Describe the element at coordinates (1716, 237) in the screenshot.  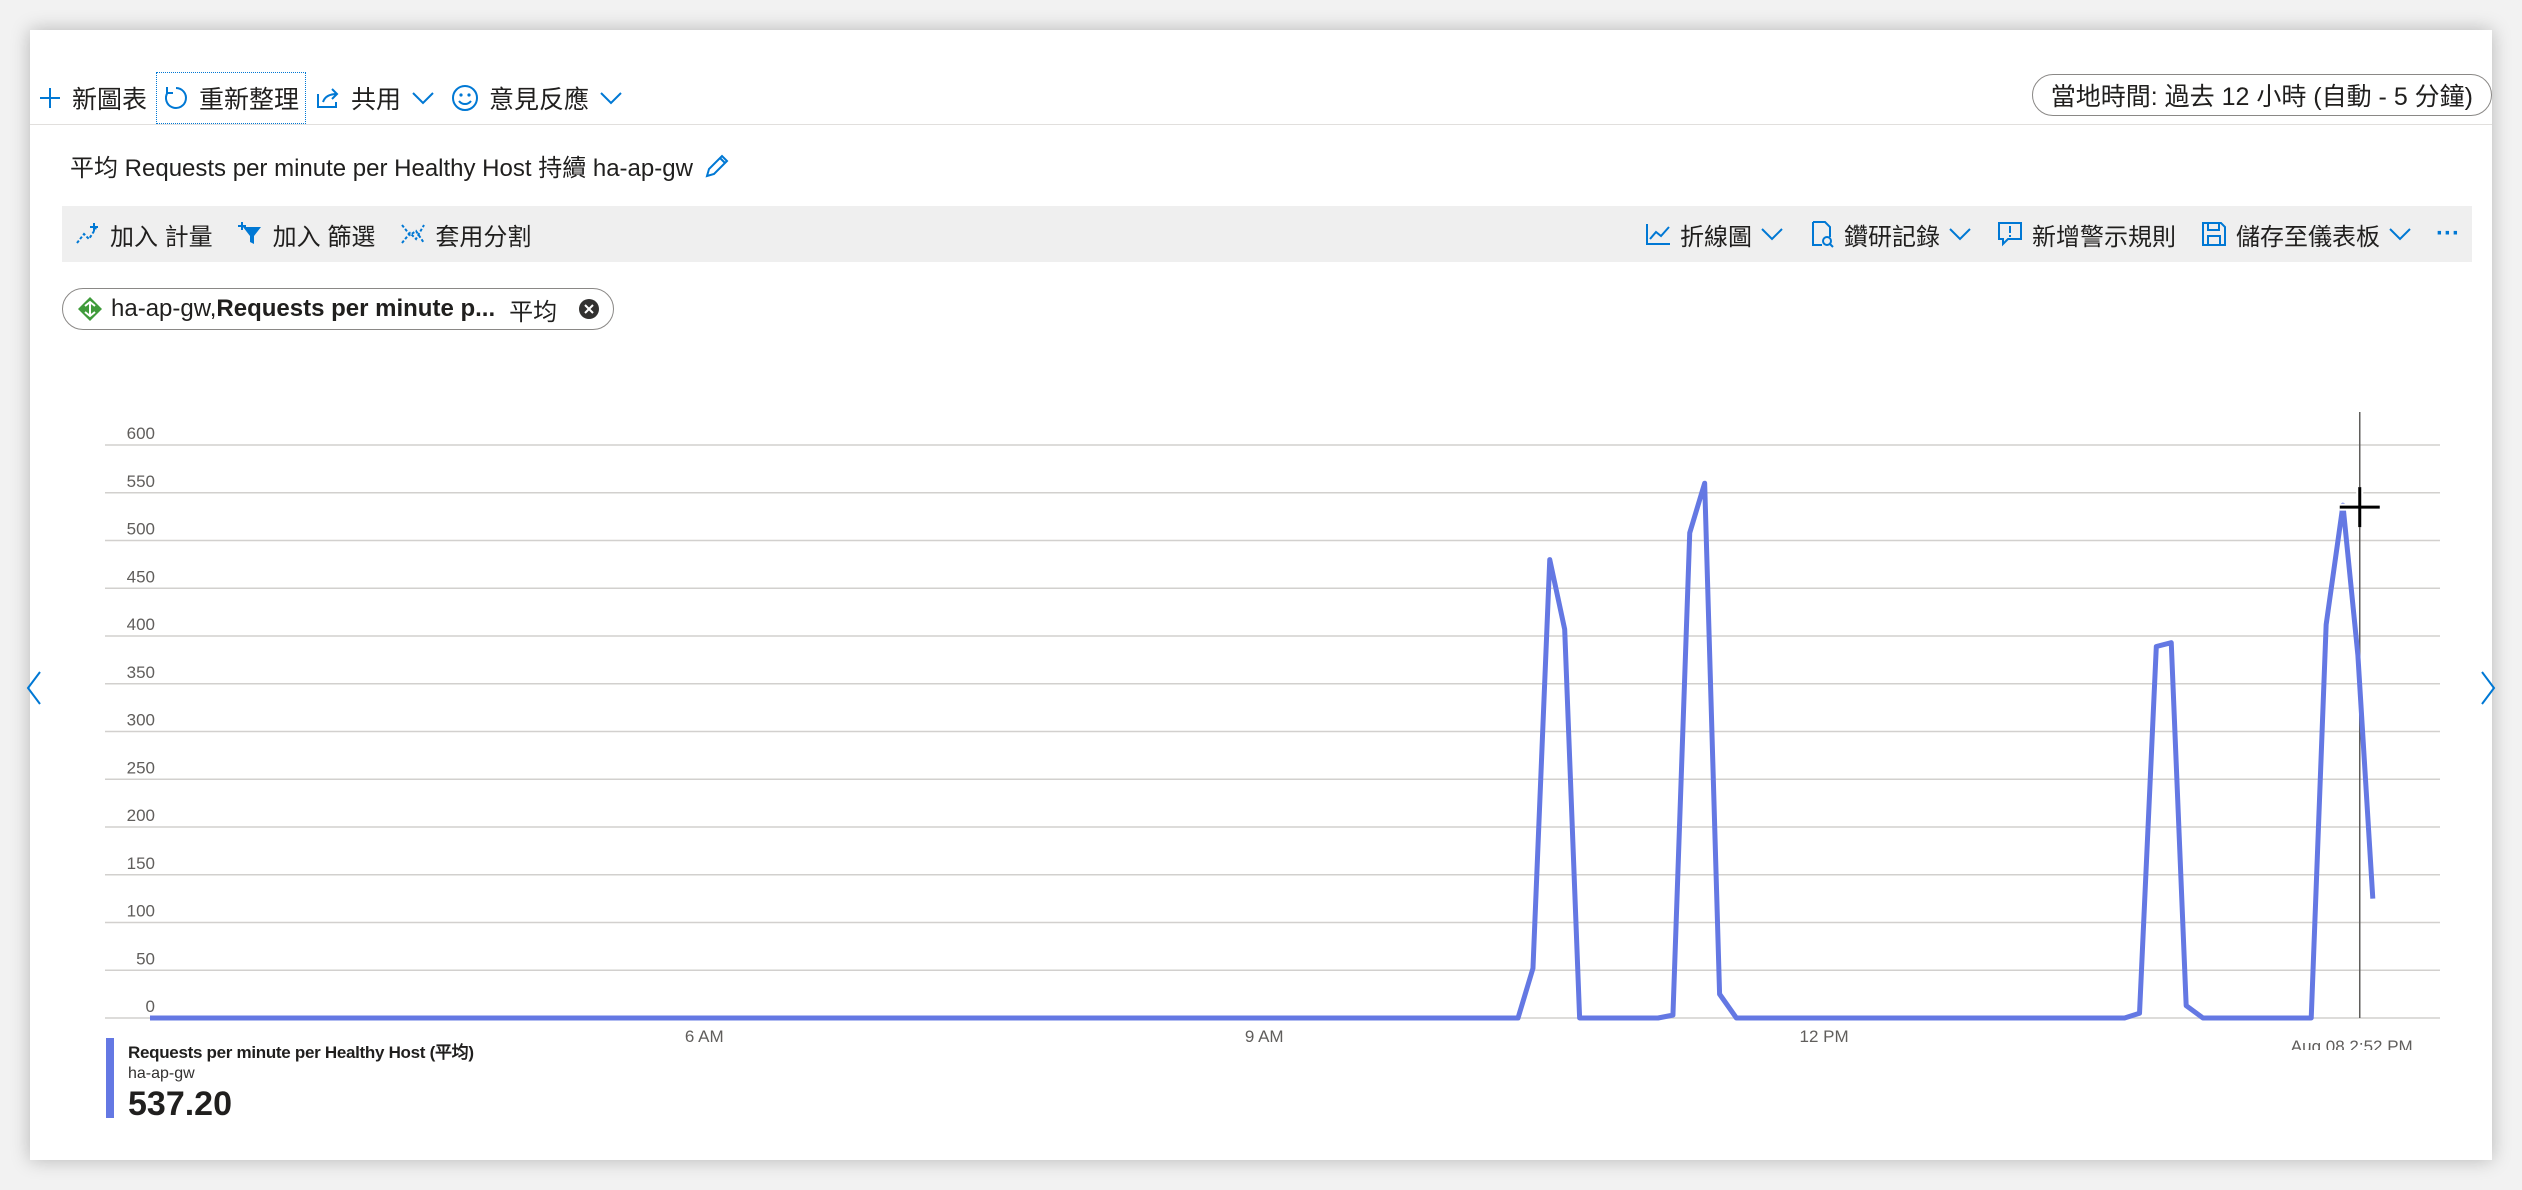
I see `chart-type-label: 折線圖` at that location.